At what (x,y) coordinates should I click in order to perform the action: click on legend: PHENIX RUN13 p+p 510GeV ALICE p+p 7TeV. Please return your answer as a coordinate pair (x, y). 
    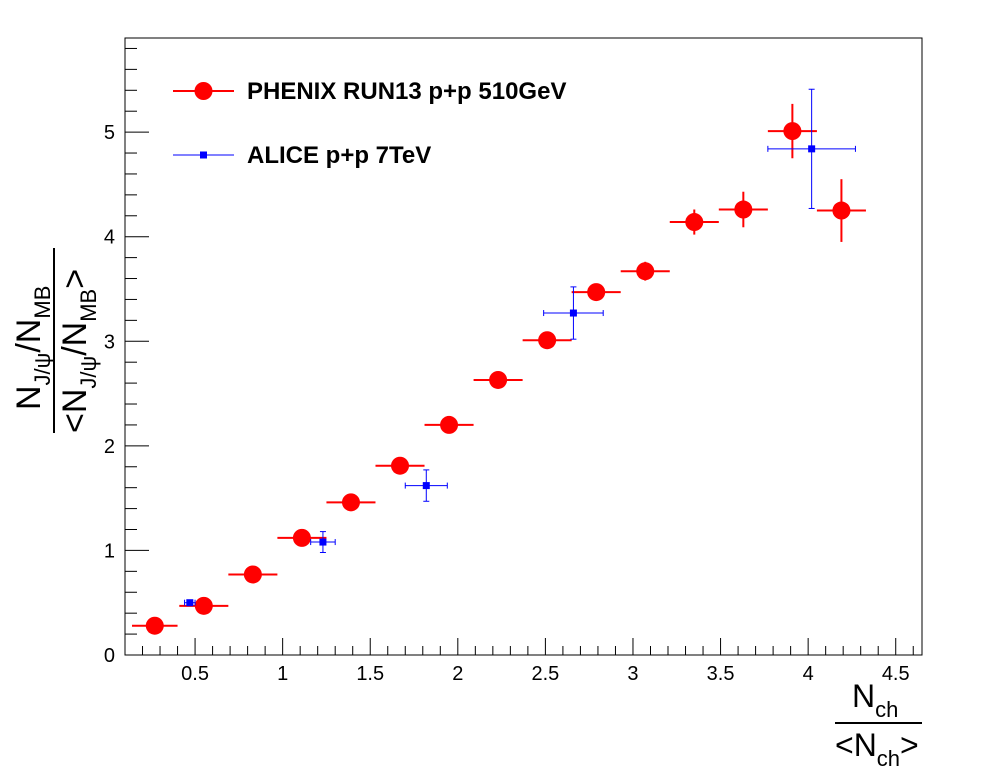
    Looking at the image, I should click on (369, 123).